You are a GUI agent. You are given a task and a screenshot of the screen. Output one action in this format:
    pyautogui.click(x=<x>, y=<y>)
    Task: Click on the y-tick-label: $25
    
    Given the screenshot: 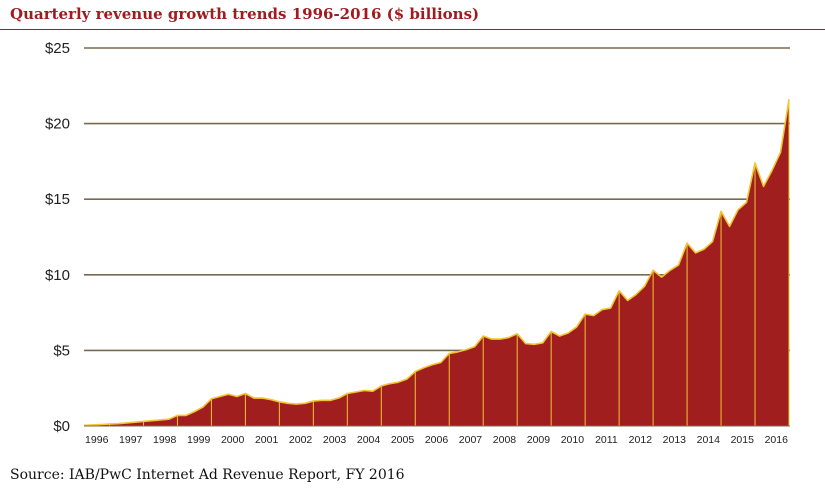 What is the action you would take?
    pyautogui.click(x=57, y=48)
    